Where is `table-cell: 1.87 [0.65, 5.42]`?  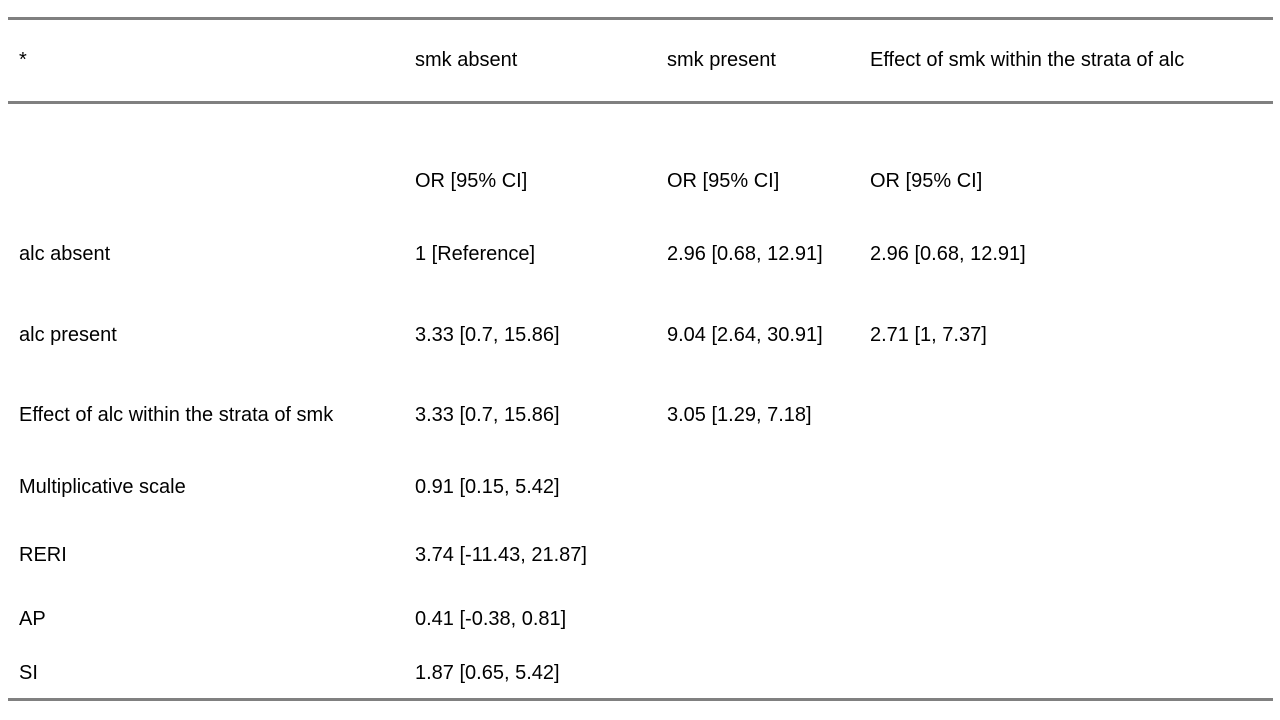 table-cell: 1.87 [0.65, 5.42] is located at coordinates (530, 674).